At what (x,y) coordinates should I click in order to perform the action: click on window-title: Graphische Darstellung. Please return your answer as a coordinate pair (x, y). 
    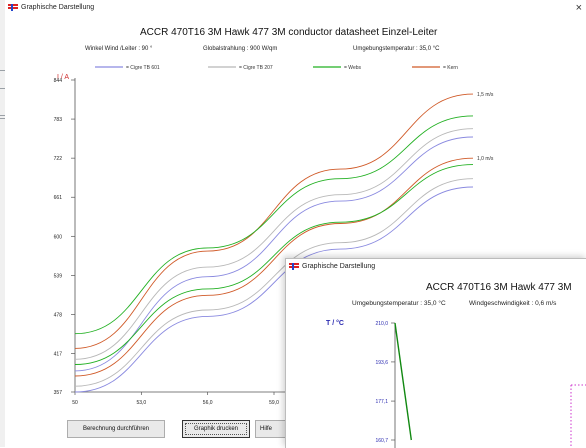
    Looking at the image, I should click on (58, 7).